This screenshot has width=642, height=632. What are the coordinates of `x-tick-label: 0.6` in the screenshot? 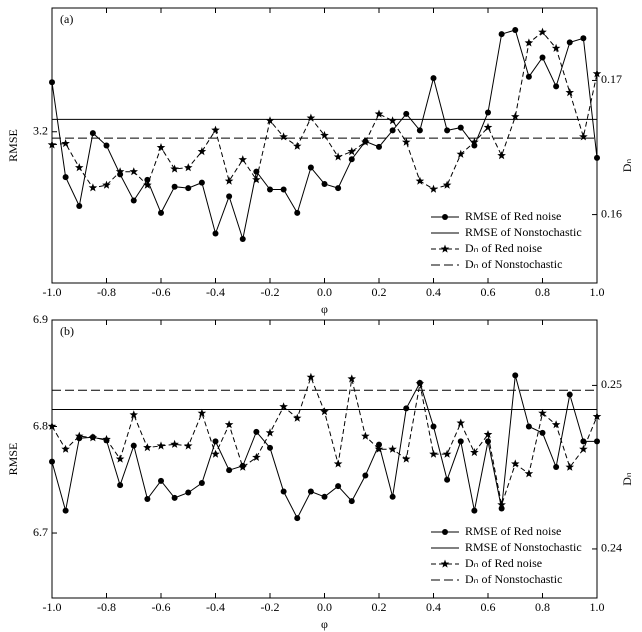 It's located at (488, 607).